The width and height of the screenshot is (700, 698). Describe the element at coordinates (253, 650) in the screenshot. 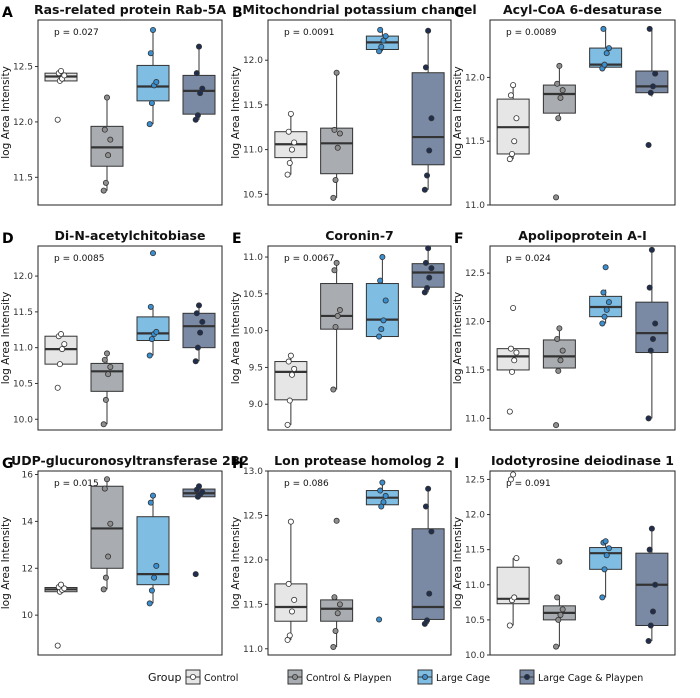

I see `y-tick-label: 11.0` at that location.